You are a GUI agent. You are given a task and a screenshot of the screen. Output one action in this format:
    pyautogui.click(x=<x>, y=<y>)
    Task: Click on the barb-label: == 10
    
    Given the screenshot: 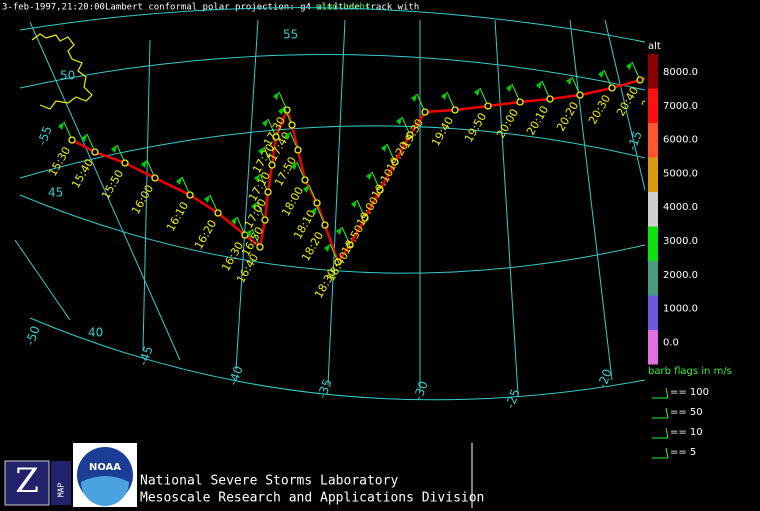 What is the action you would take?
    pyautogui.click(x=686, y=432)
    